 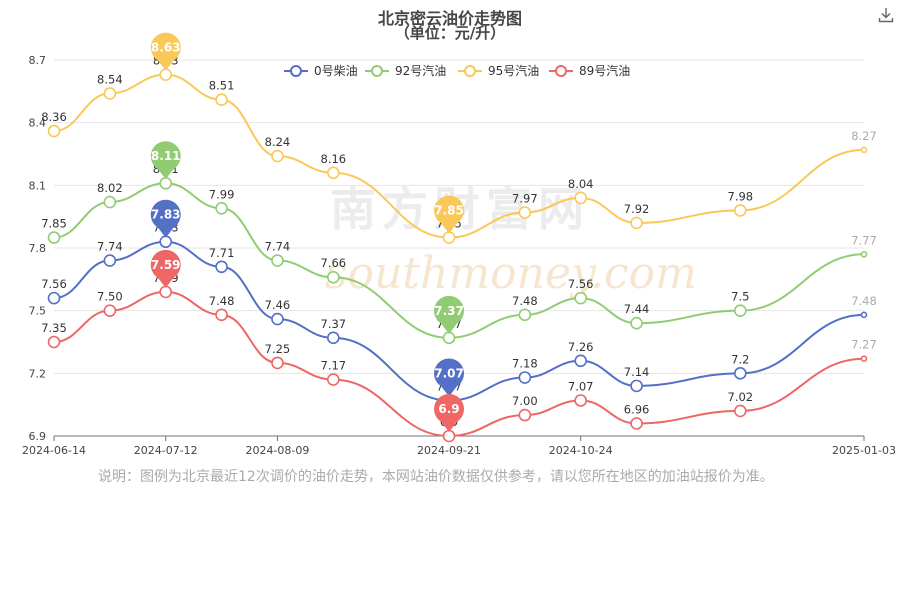 What do you see at coordinates (457, 70) in the screenshot?
I see `chart-legend: 0号柴油 92号汽油 95号汽油 89号汽油` at bounding box center [457, 70].